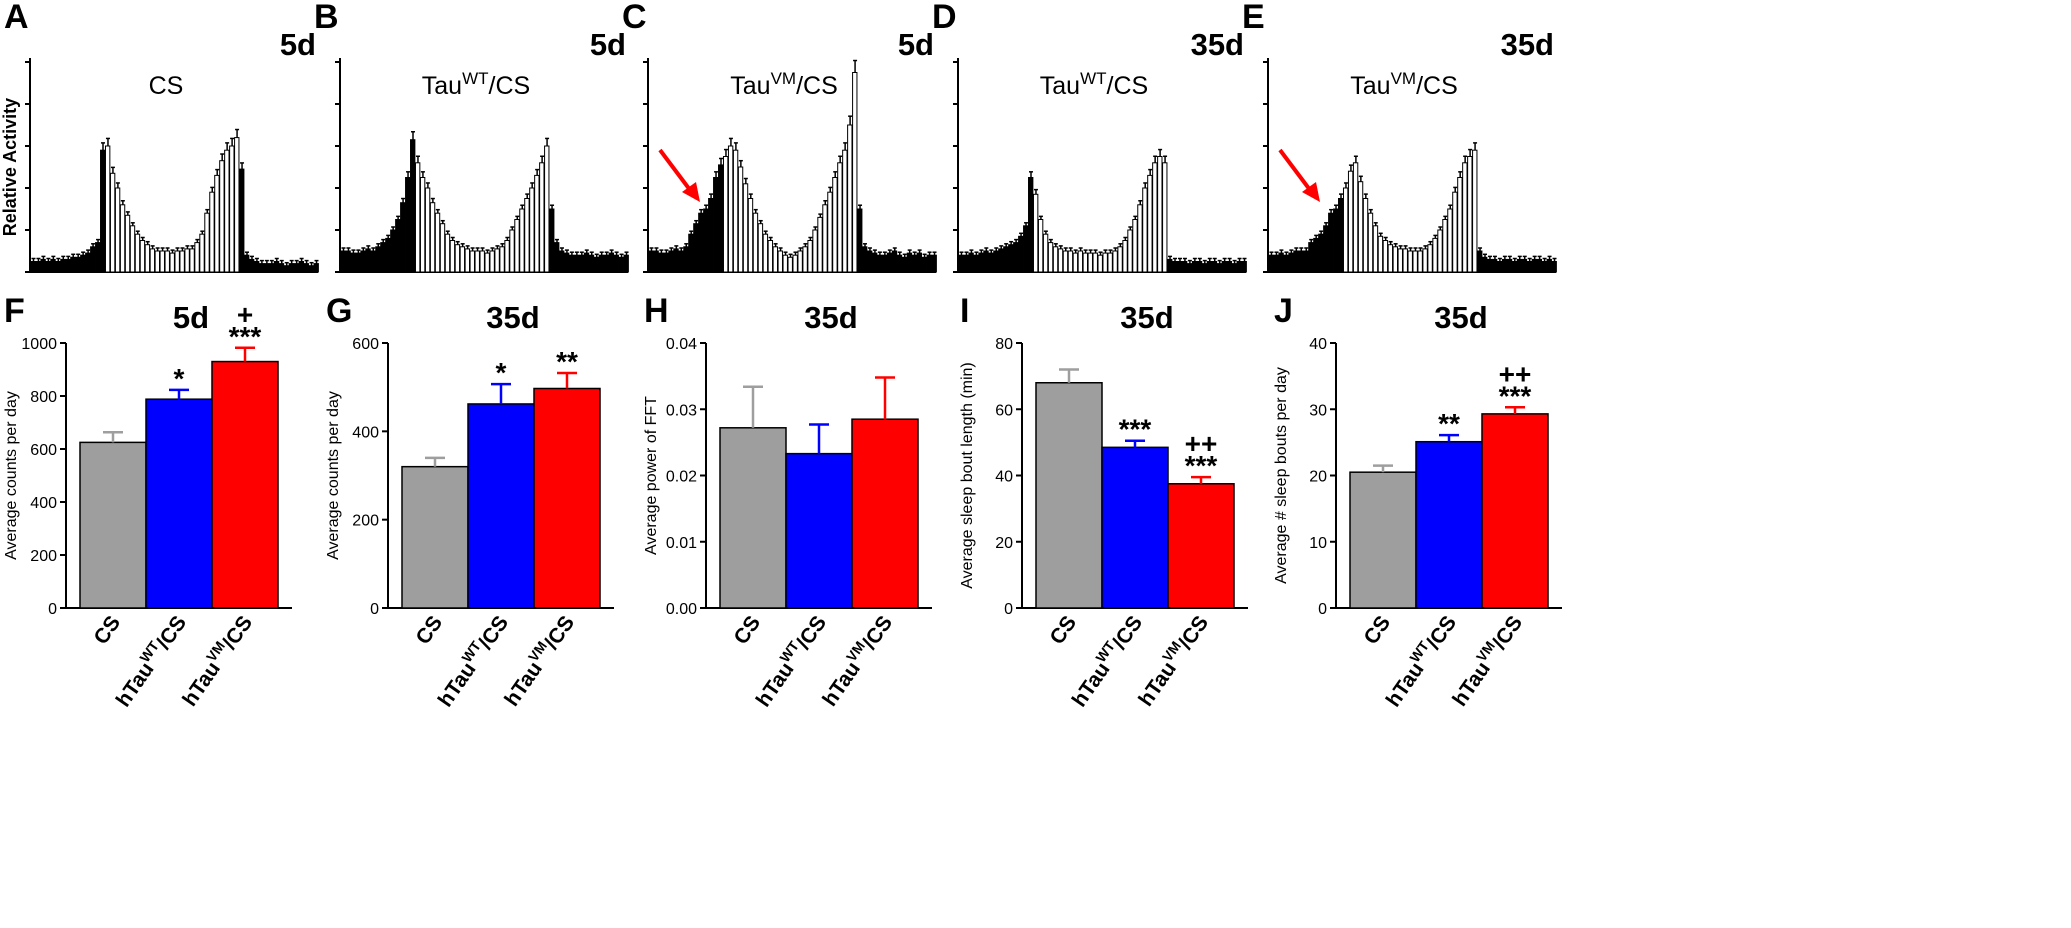  I want to click on arrow-shaft, so click(675, 170).